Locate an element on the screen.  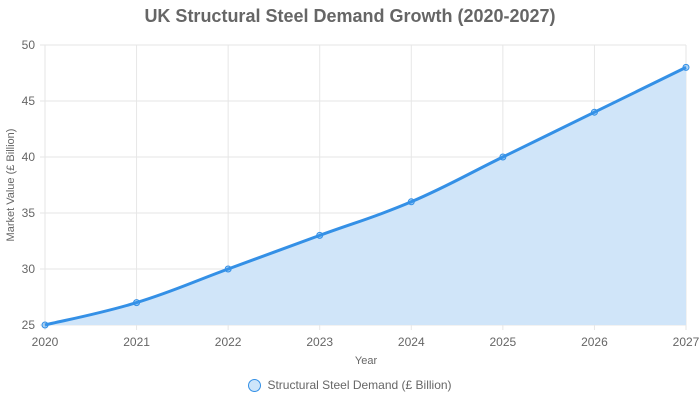
x-axis-ticks: 2020 2021 2022 2023 2024 2025 2026 2027 is located at coordinates (366, 342).